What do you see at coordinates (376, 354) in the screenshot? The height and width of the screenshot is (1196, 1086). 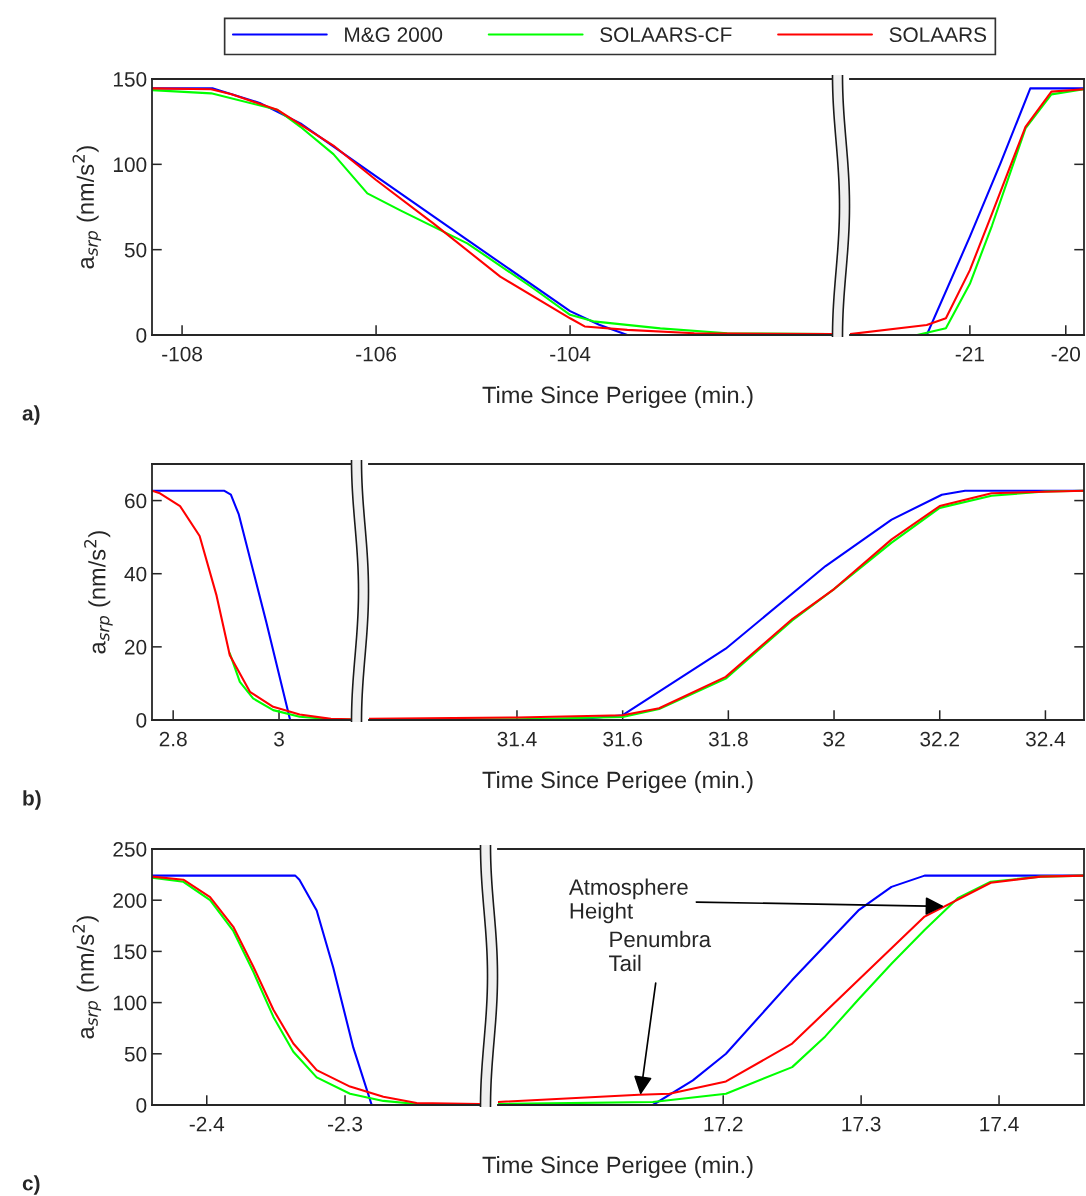 I see `x-tick-label: -106` at bounding box center [376, 354].